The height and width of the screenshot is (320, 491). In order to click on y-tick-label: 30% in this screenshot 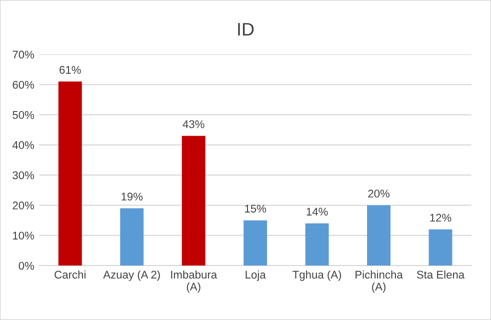, I will do `click(23, 175)`.